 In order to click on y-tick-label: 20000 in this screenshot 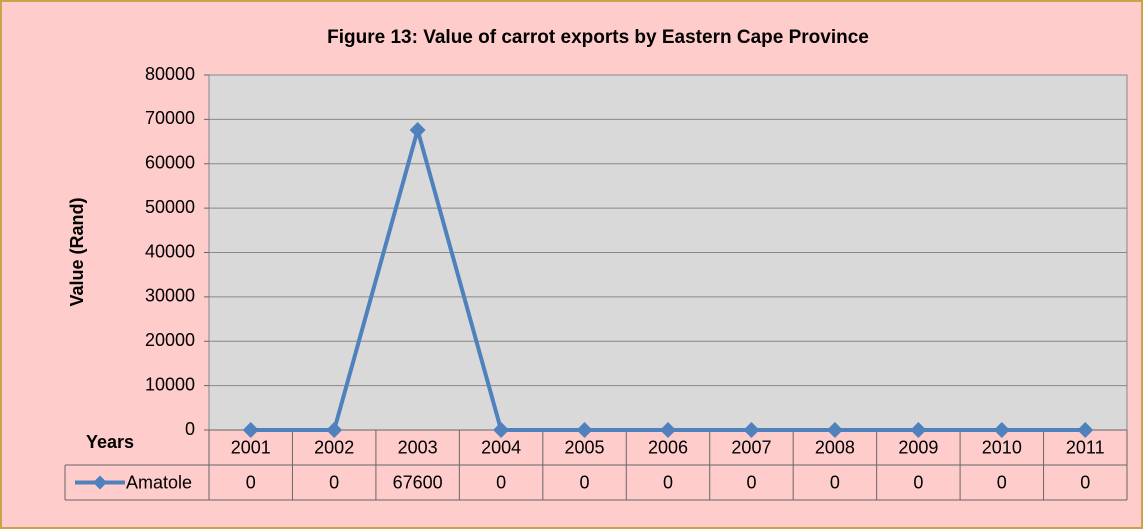, I will do `click(170, 340)`.